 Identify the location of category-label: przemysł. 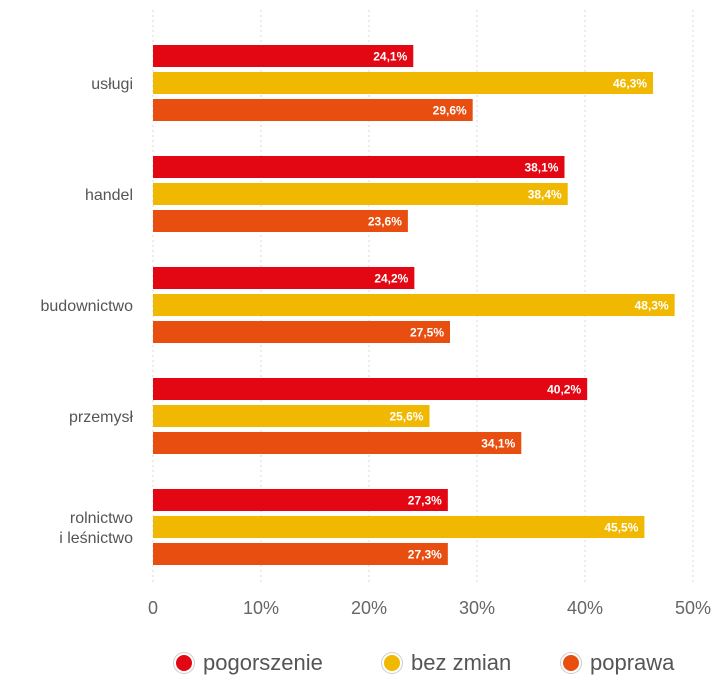
(101, 417).